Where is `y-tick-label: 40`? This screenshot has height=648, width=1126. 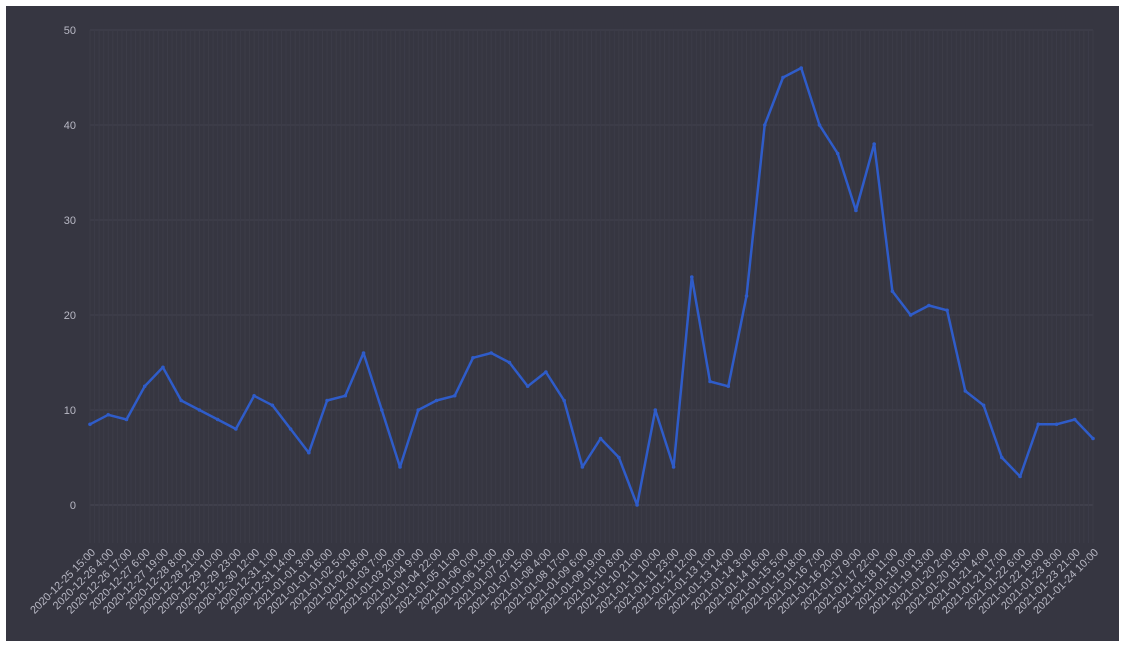
y-tick-label: 40 is located at coordinates (70, 126).